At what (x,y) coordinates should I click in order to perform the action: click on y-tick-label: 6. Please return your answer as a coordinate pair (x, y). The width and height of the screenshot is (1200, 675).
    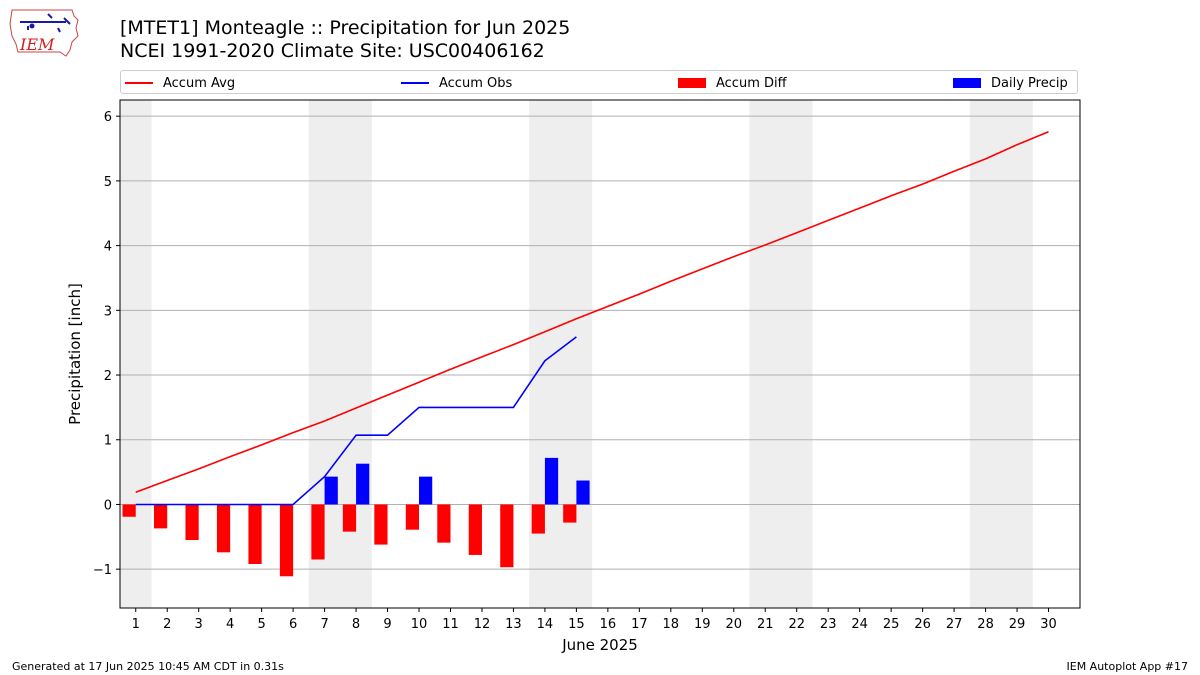
    Looking at the image, I should click on (108, 117).